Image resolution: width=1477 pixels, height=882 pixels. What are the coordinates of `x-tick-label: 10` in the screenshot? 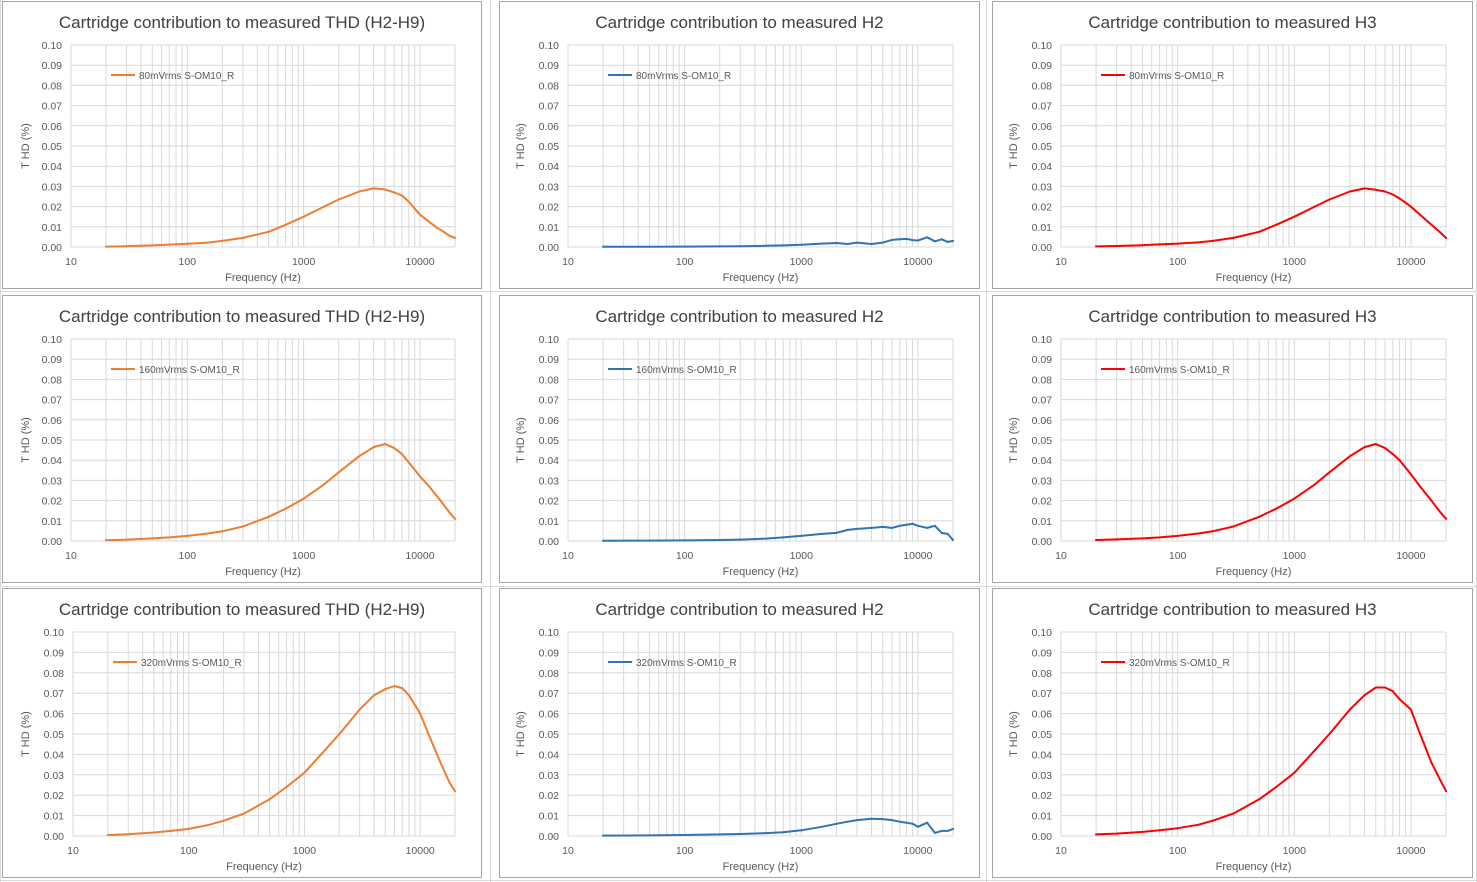 It's located at (568, 556).